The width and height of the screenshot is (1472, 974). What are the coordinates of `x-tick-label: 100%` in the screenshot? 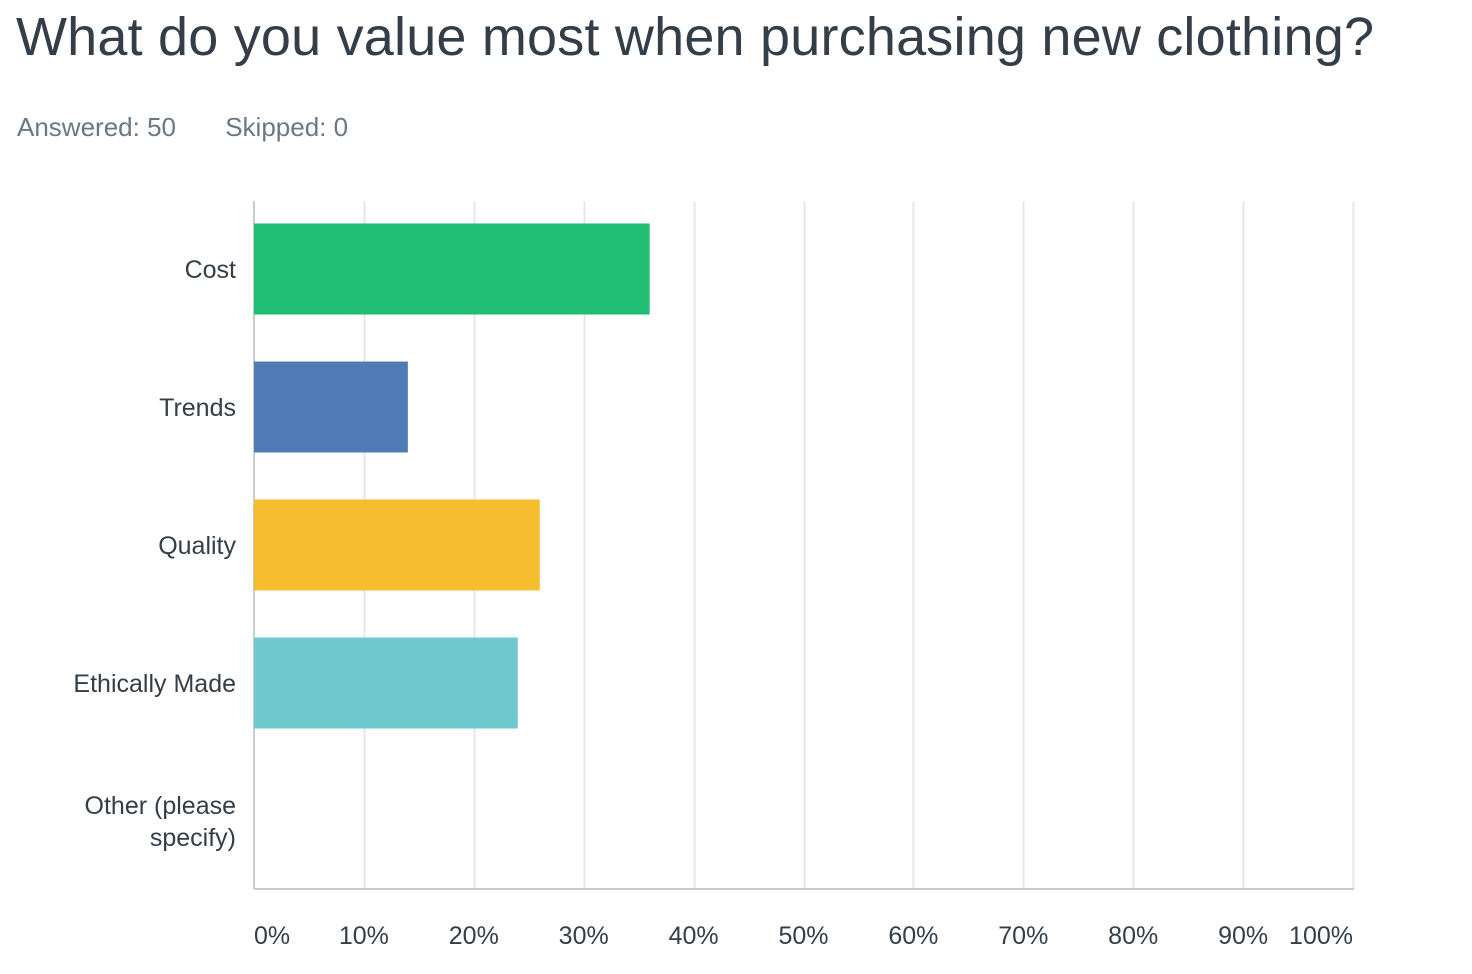 It's located at (1321, 936).